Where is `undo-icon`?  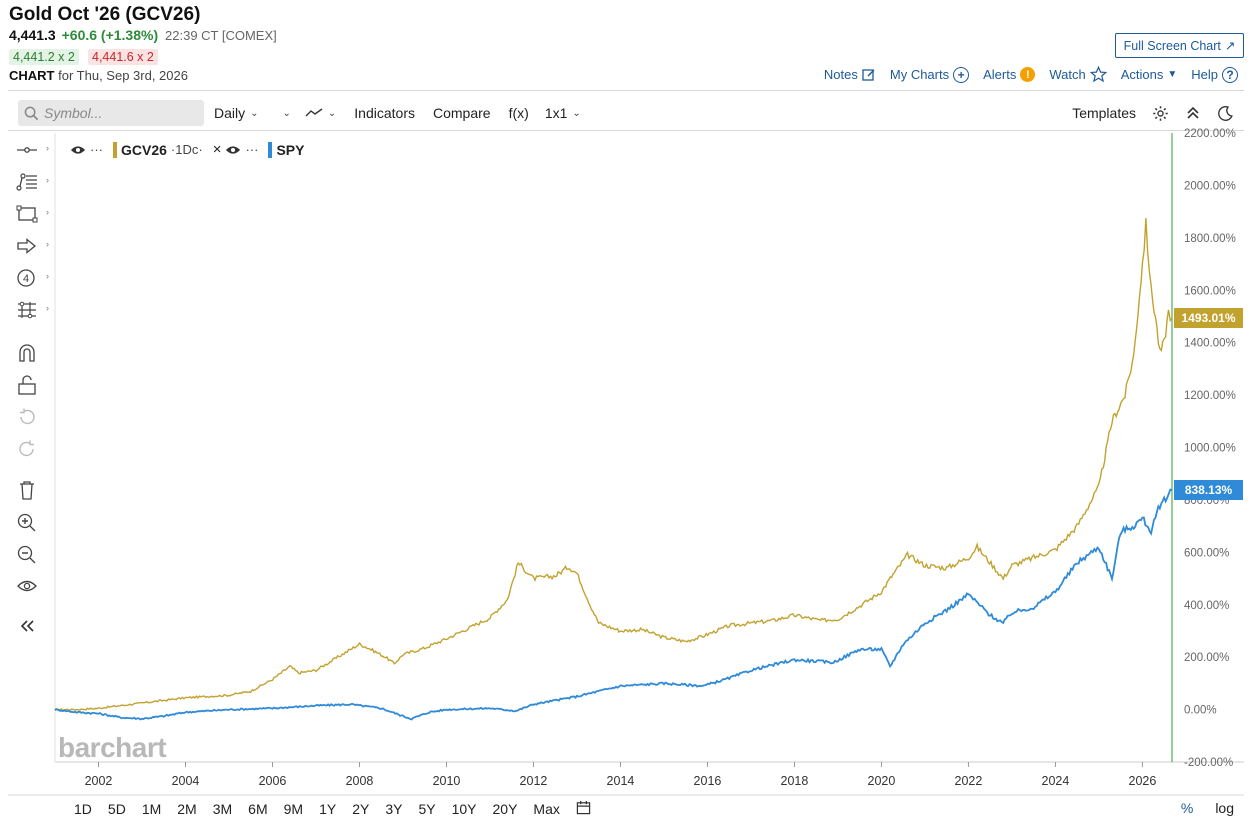
undo-icon is located at coordinates (34, 417).